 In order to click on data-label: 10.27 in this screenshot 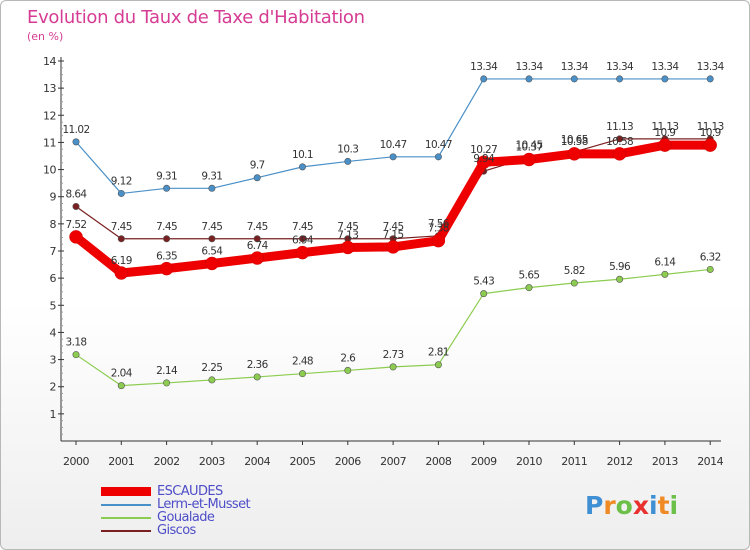, I will do `click(483, 150)`.